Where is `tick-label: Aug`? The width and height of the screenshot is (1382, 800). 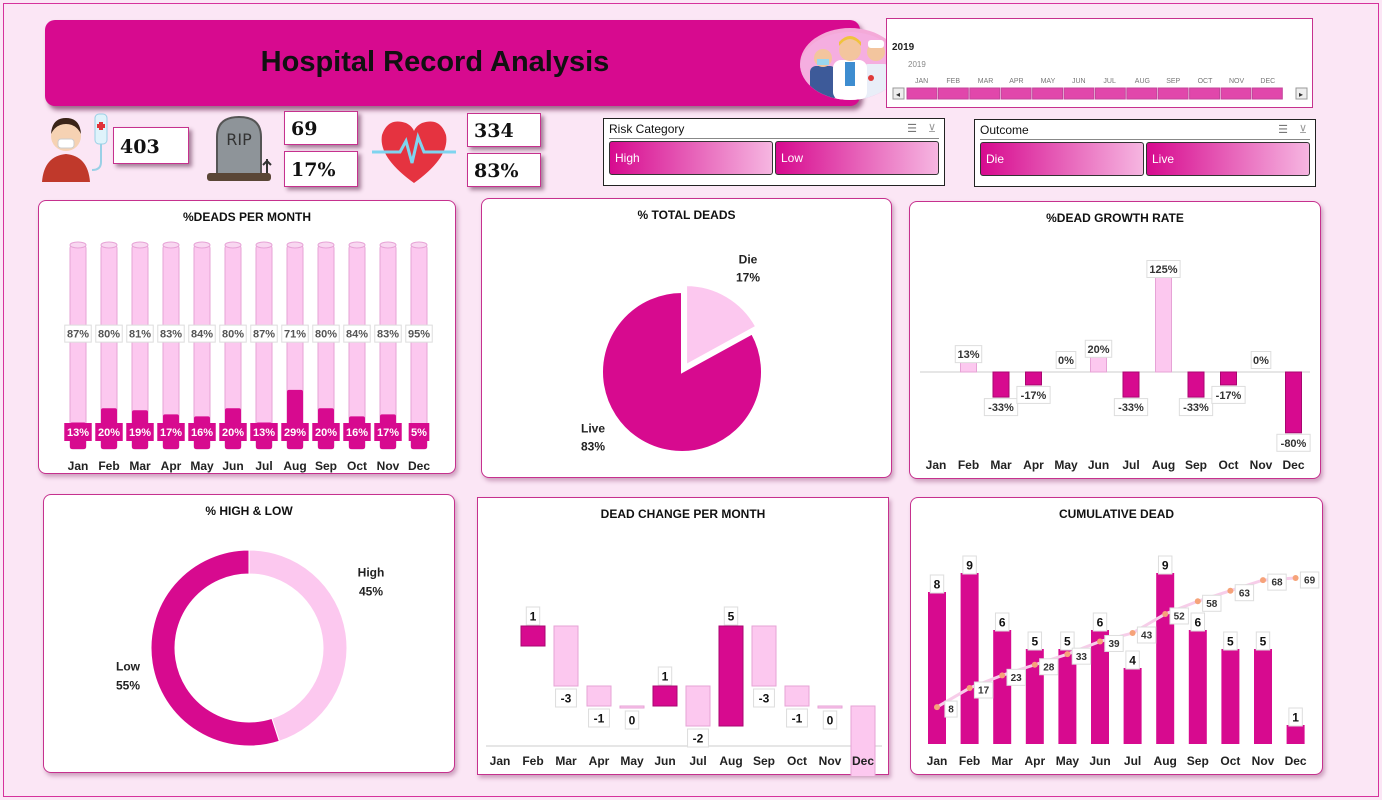 tick-label: Aug is located at coordinates (294, 466).